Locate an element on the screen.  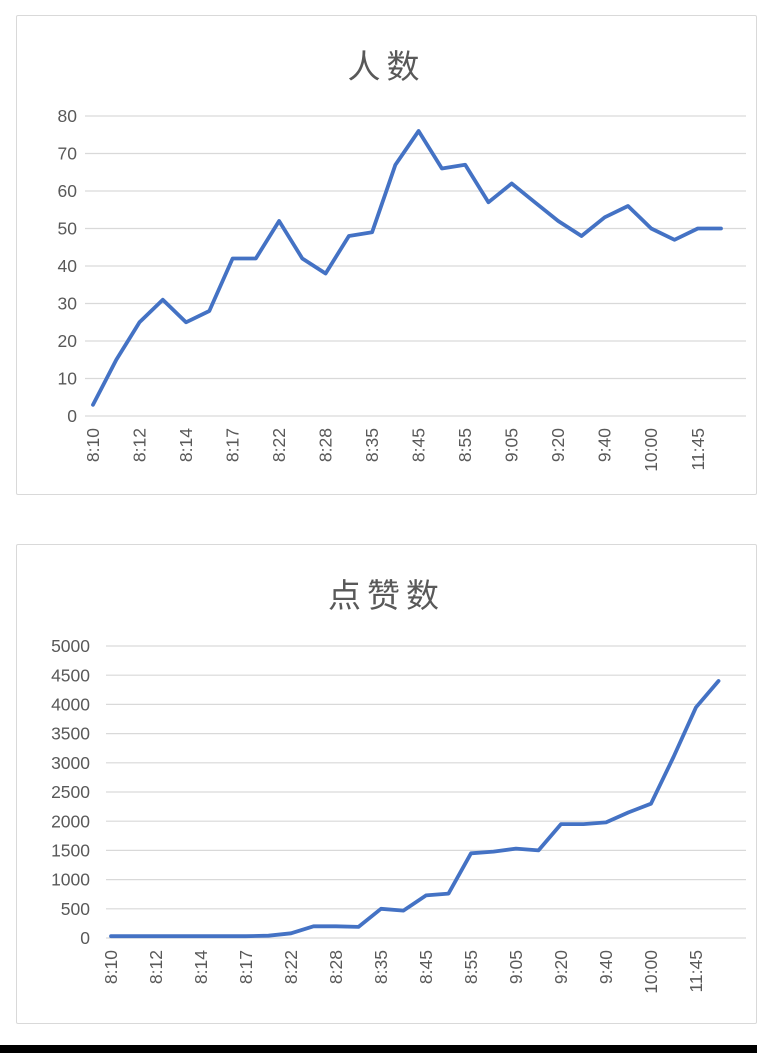
y-axis-tick-label: 30 is located at coordinates (68, 304).